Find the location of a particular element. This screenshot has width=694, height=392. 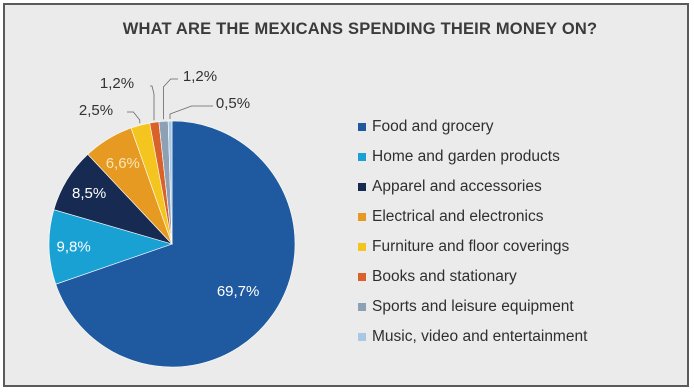

leader-line-books-and-stationary is located at coordinates (152, 103).